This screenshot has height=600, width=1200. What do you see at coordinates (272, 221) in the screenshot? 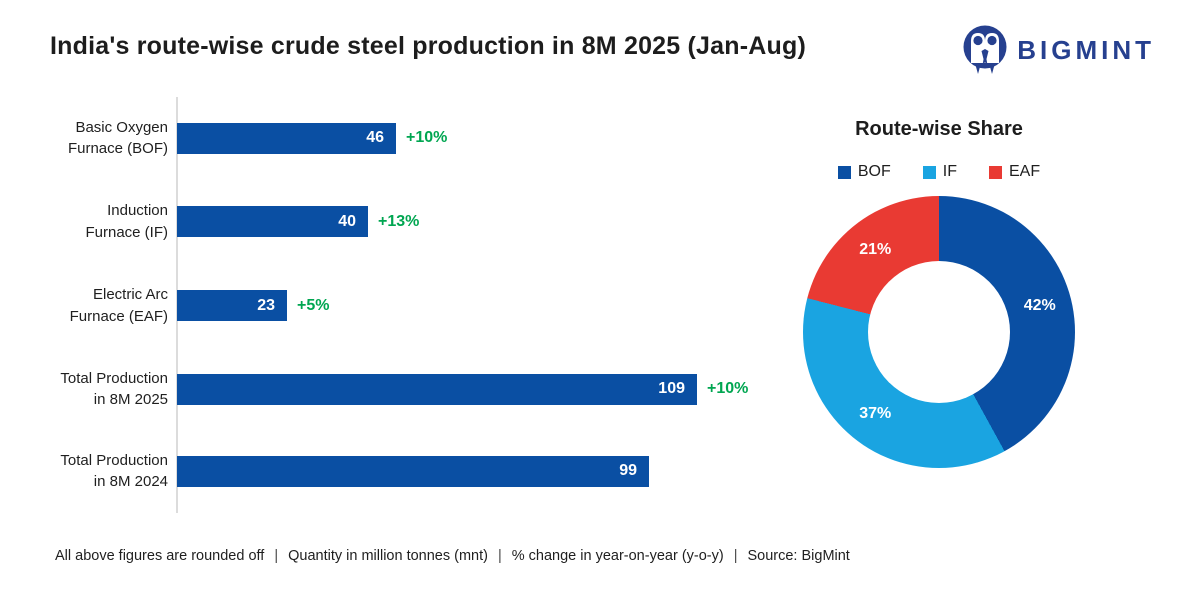
I see `bar: 40` at bounding box center [272, 221].